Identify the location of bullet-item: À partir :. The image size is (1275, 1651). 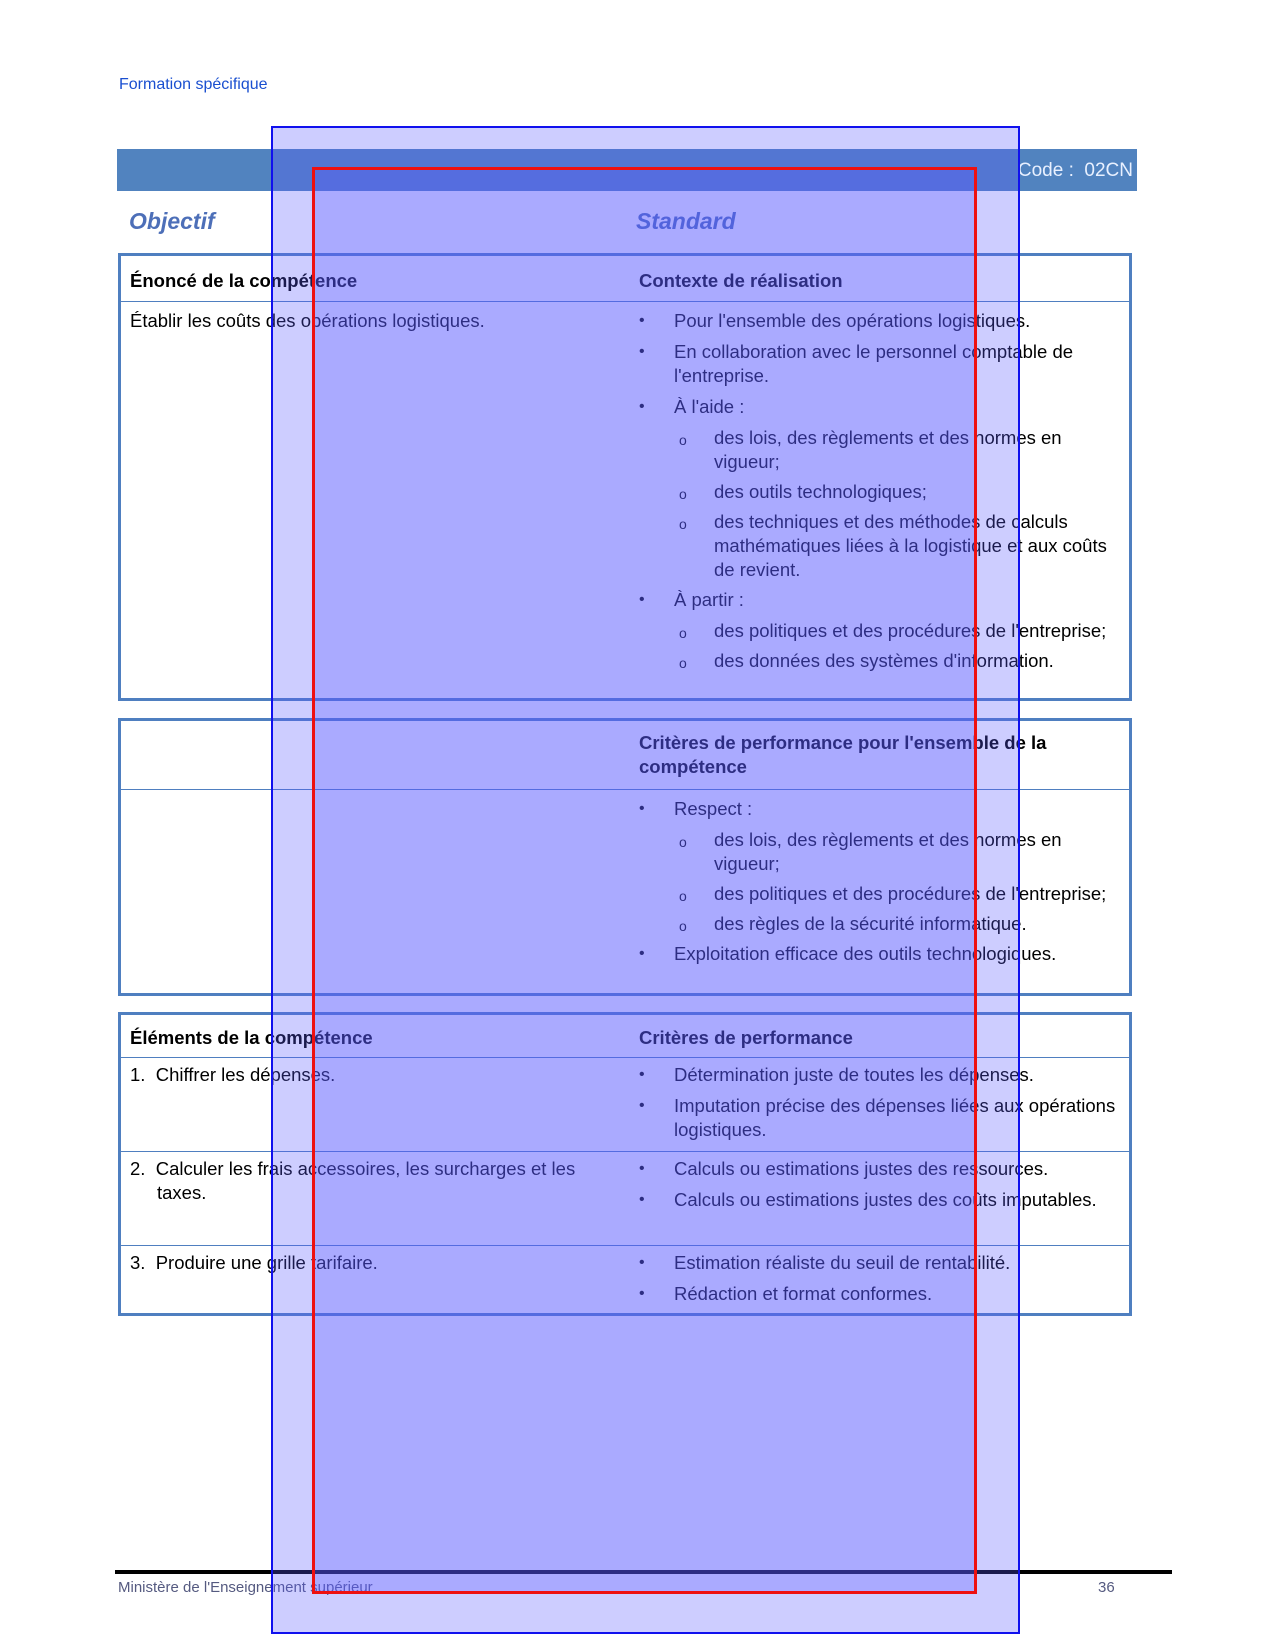
(878, 600).